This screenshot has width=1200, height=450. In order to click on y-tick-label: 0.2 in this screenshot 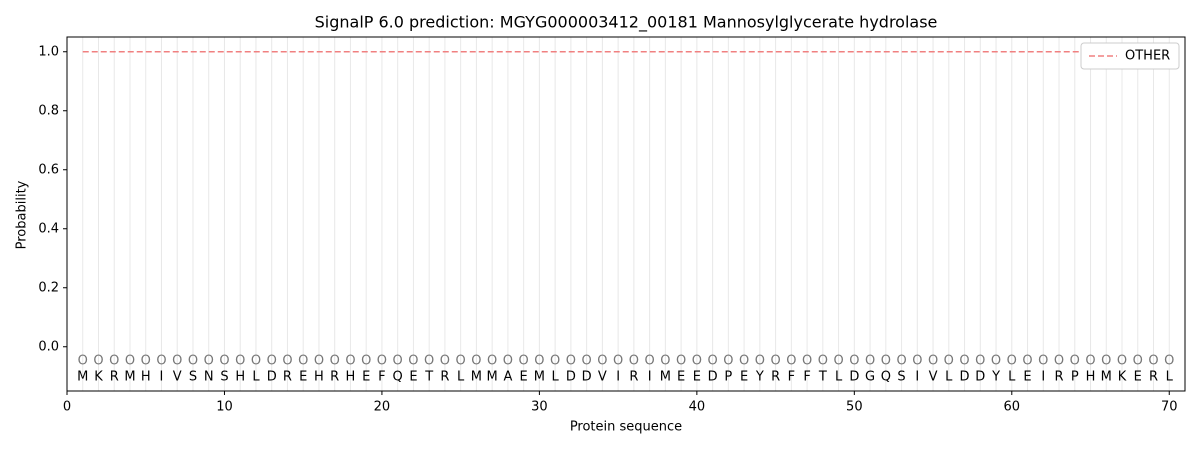, I will do `click(48, 287)`.